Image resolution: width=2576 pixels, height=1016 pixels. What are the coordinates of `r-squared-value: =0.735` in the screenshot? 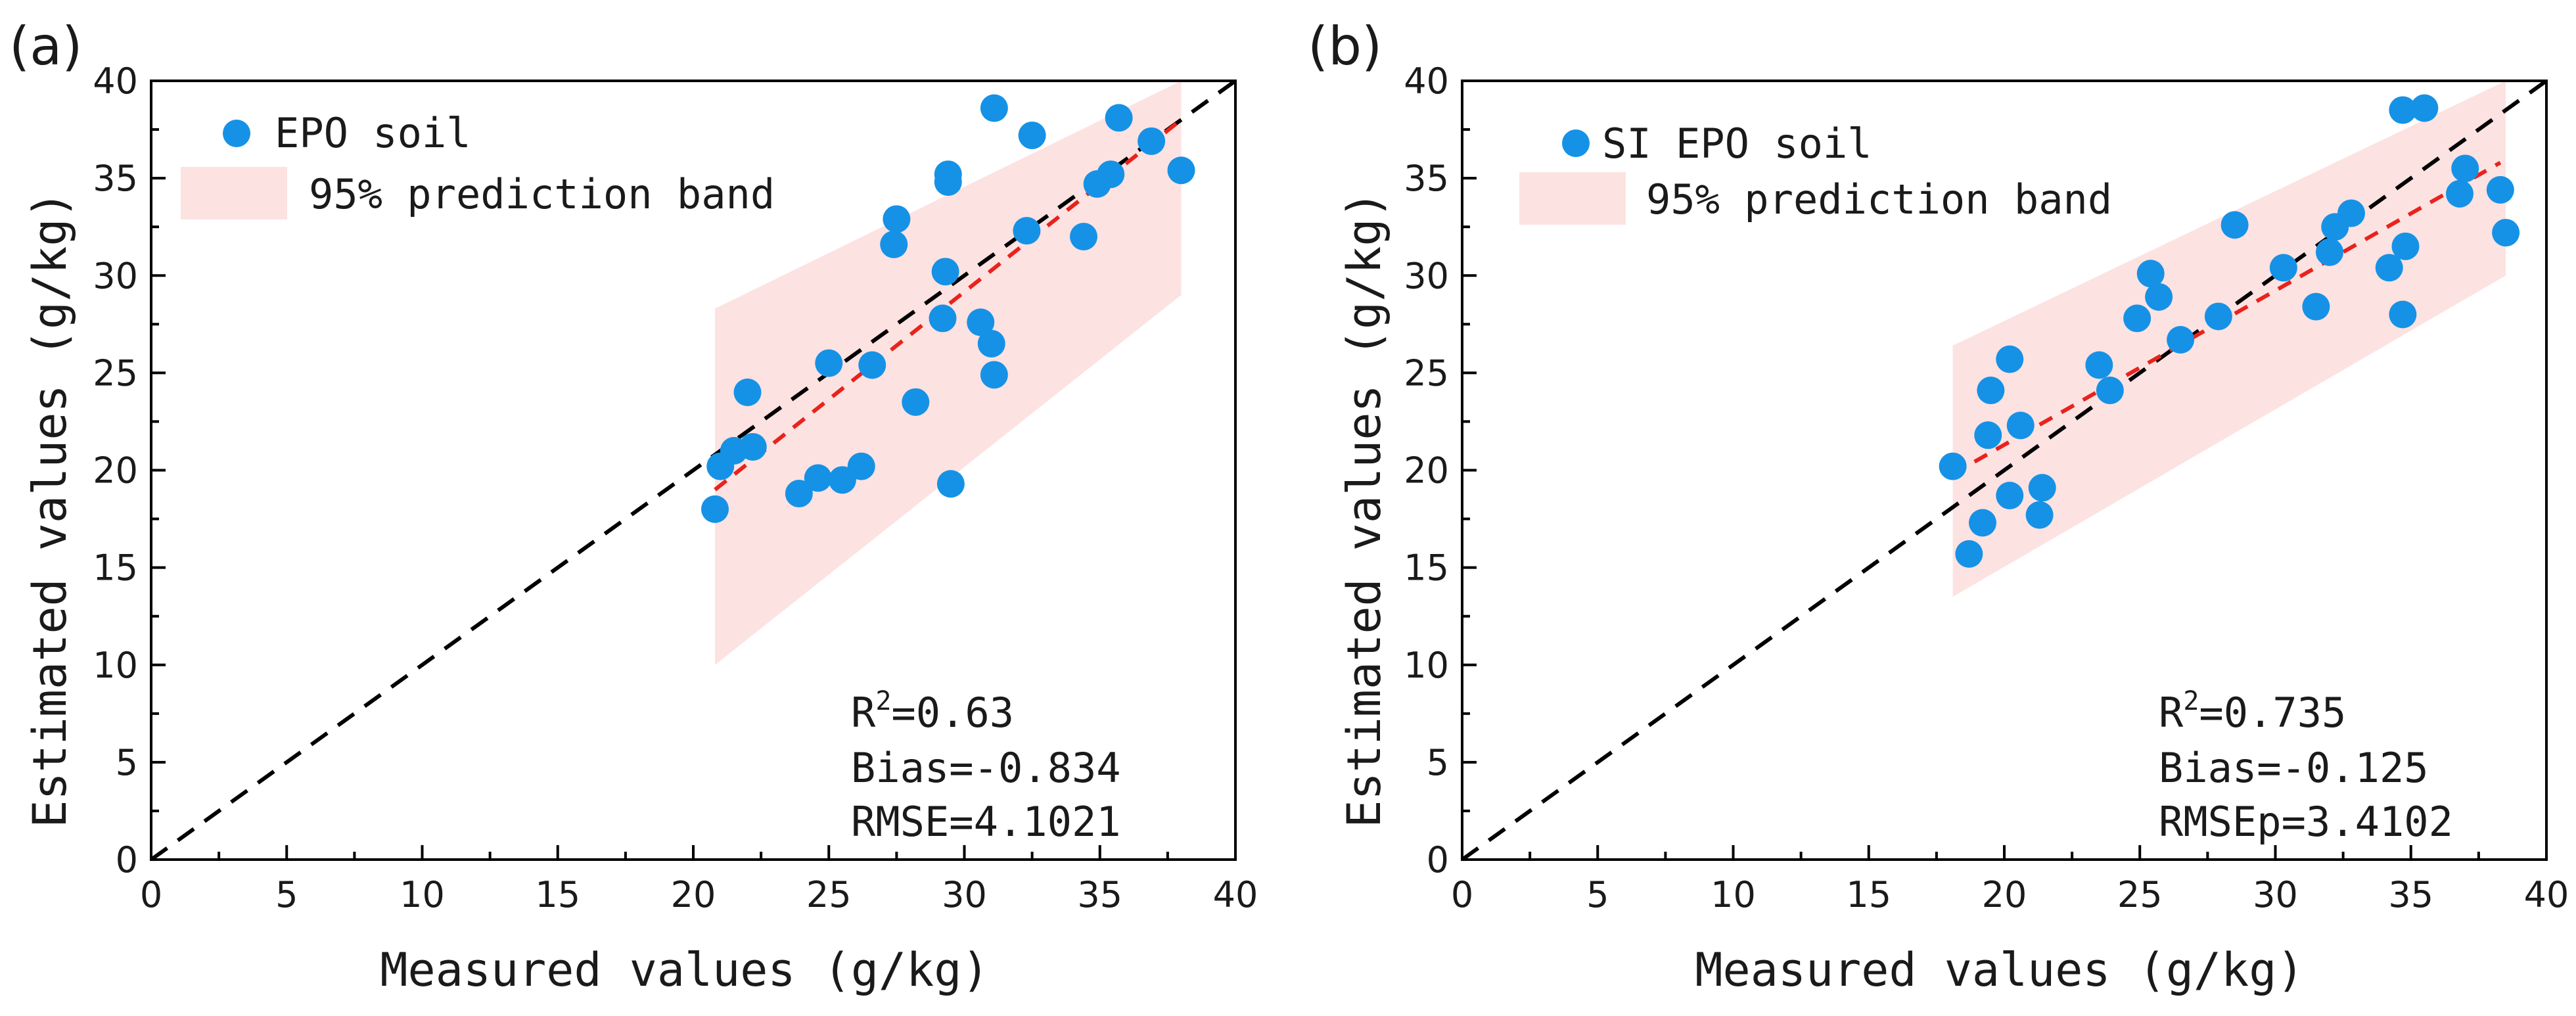 It's located at (2272, 713).